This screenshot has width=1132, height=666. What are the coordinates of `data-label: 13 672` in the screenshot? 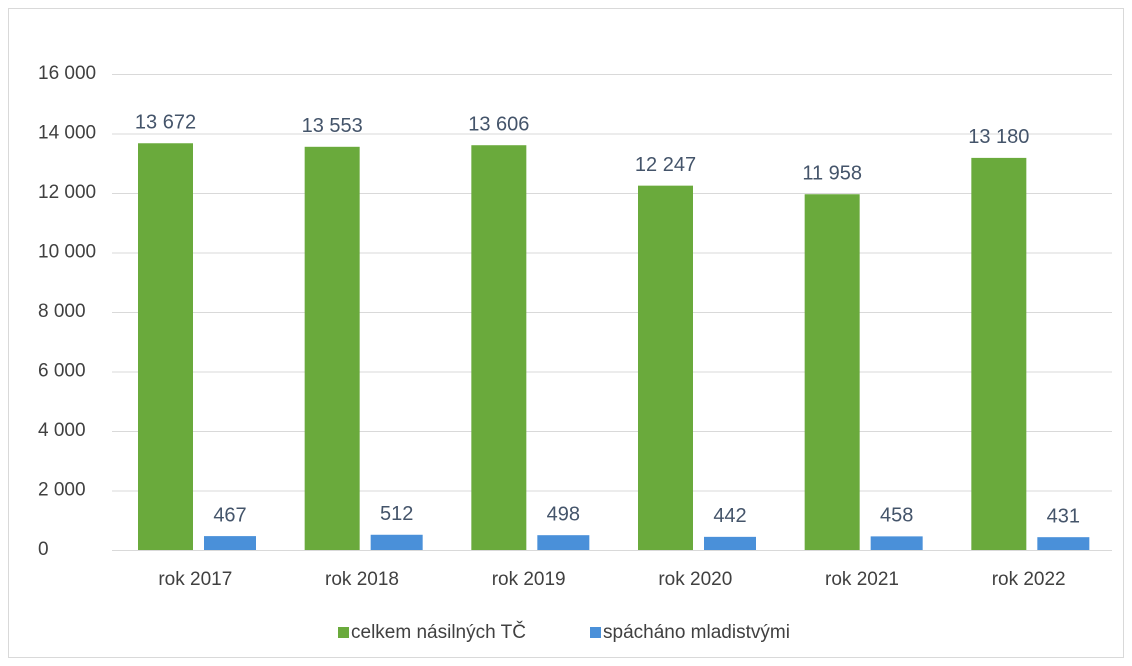 It's located at (165, 123).